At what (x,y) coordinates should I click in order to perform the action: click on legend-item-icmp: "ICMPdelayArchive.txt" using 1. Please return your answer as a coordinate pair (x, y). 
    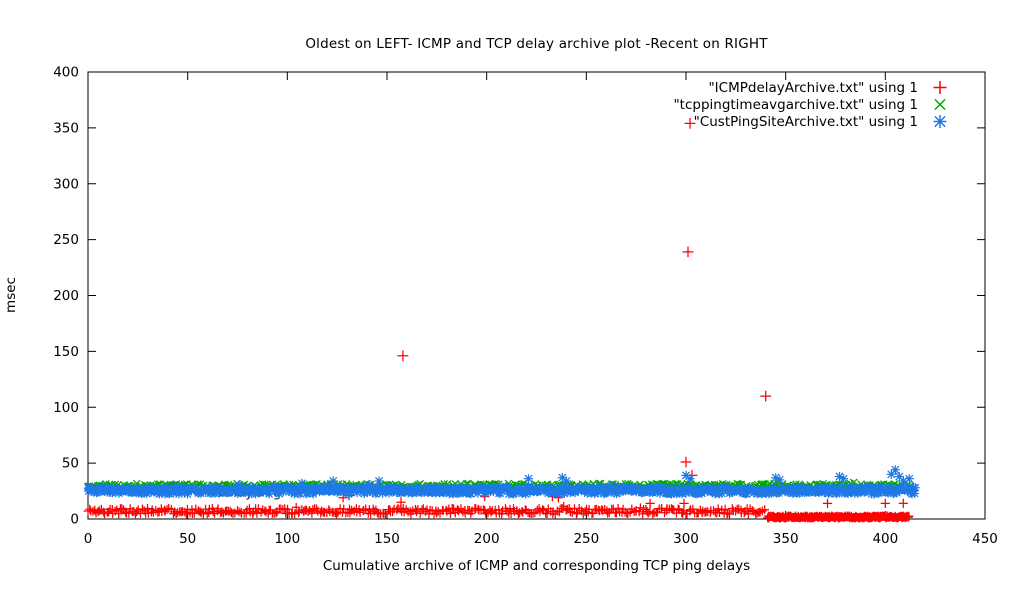
    Looking at the image, I should click on (817, 87).